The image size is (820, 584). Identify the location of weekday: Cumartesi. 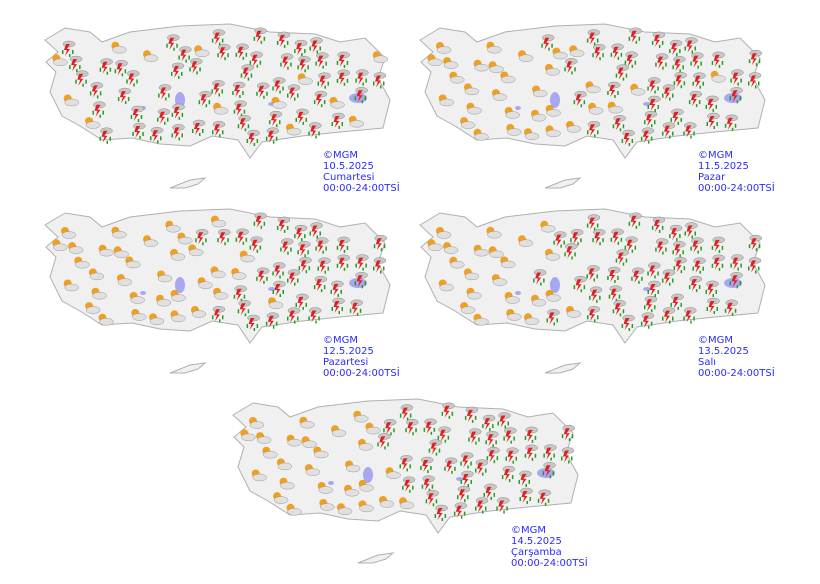
(349, 177).